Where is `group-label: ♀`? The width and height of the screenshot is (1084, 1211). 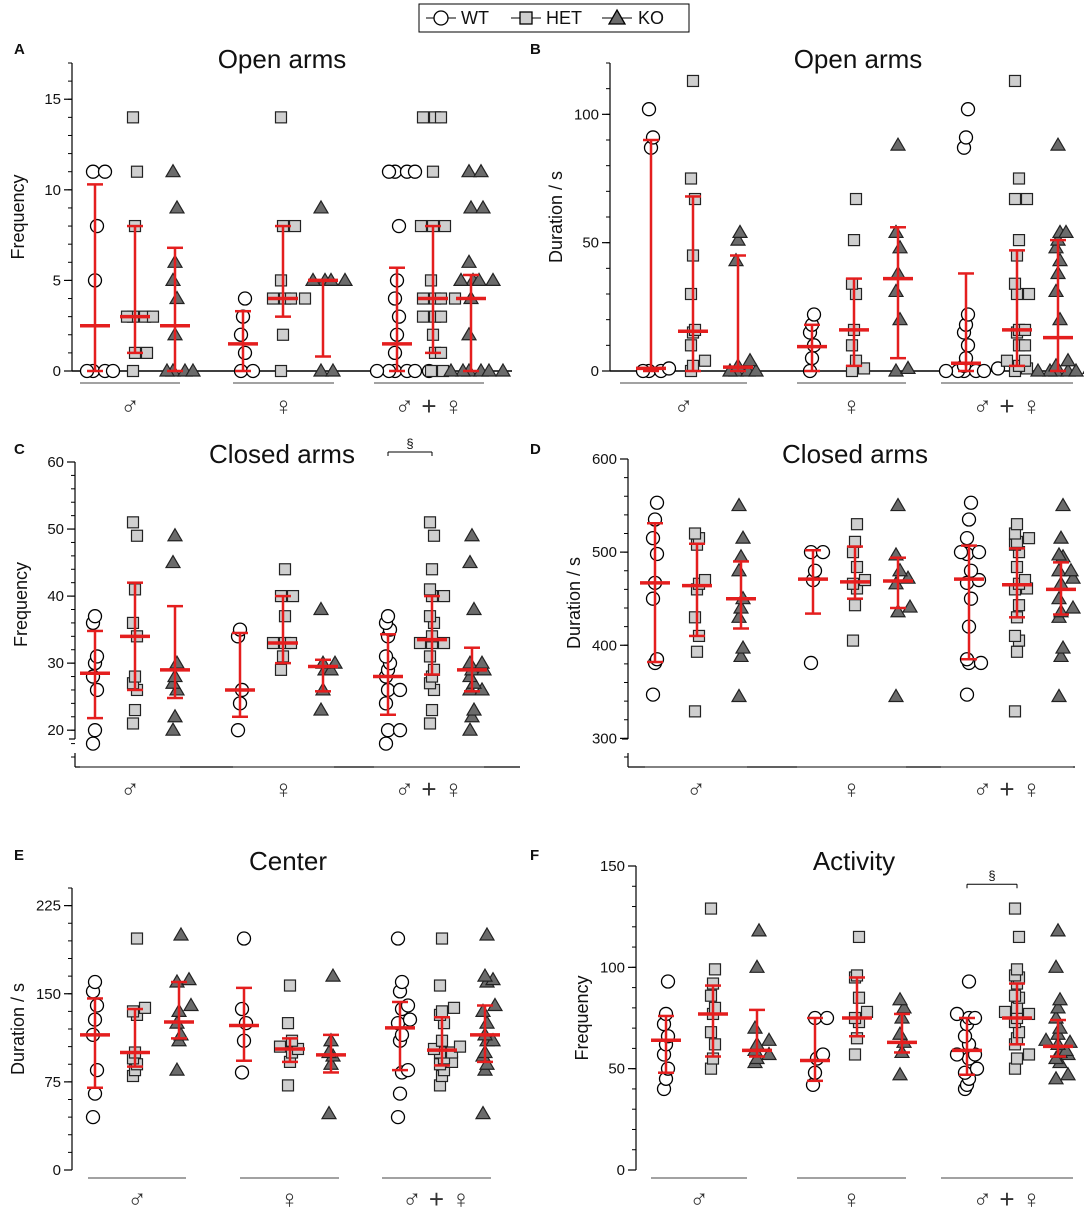
group-label: ♀ is located at coordinates (852, 789).